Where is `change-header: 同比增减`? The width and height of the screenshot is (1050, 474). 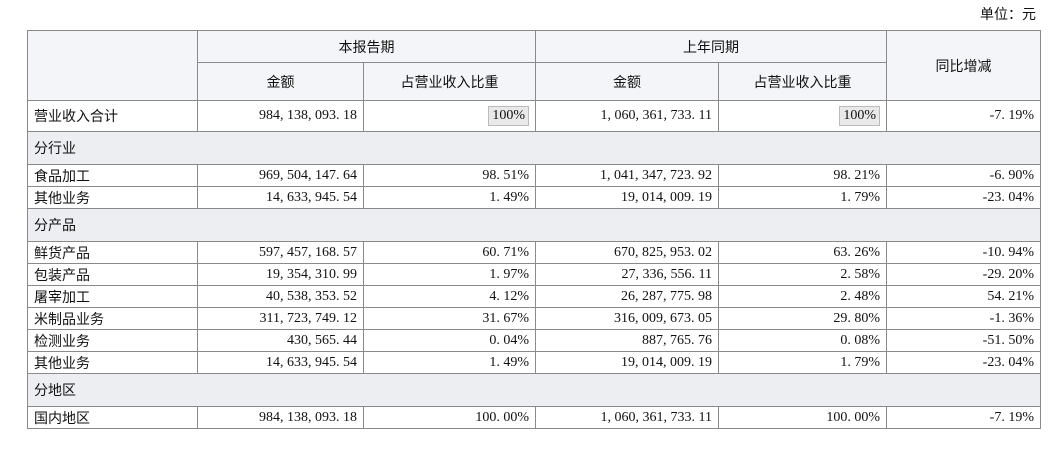
change-header: 同比增减 is located at coordinates (963, 65).